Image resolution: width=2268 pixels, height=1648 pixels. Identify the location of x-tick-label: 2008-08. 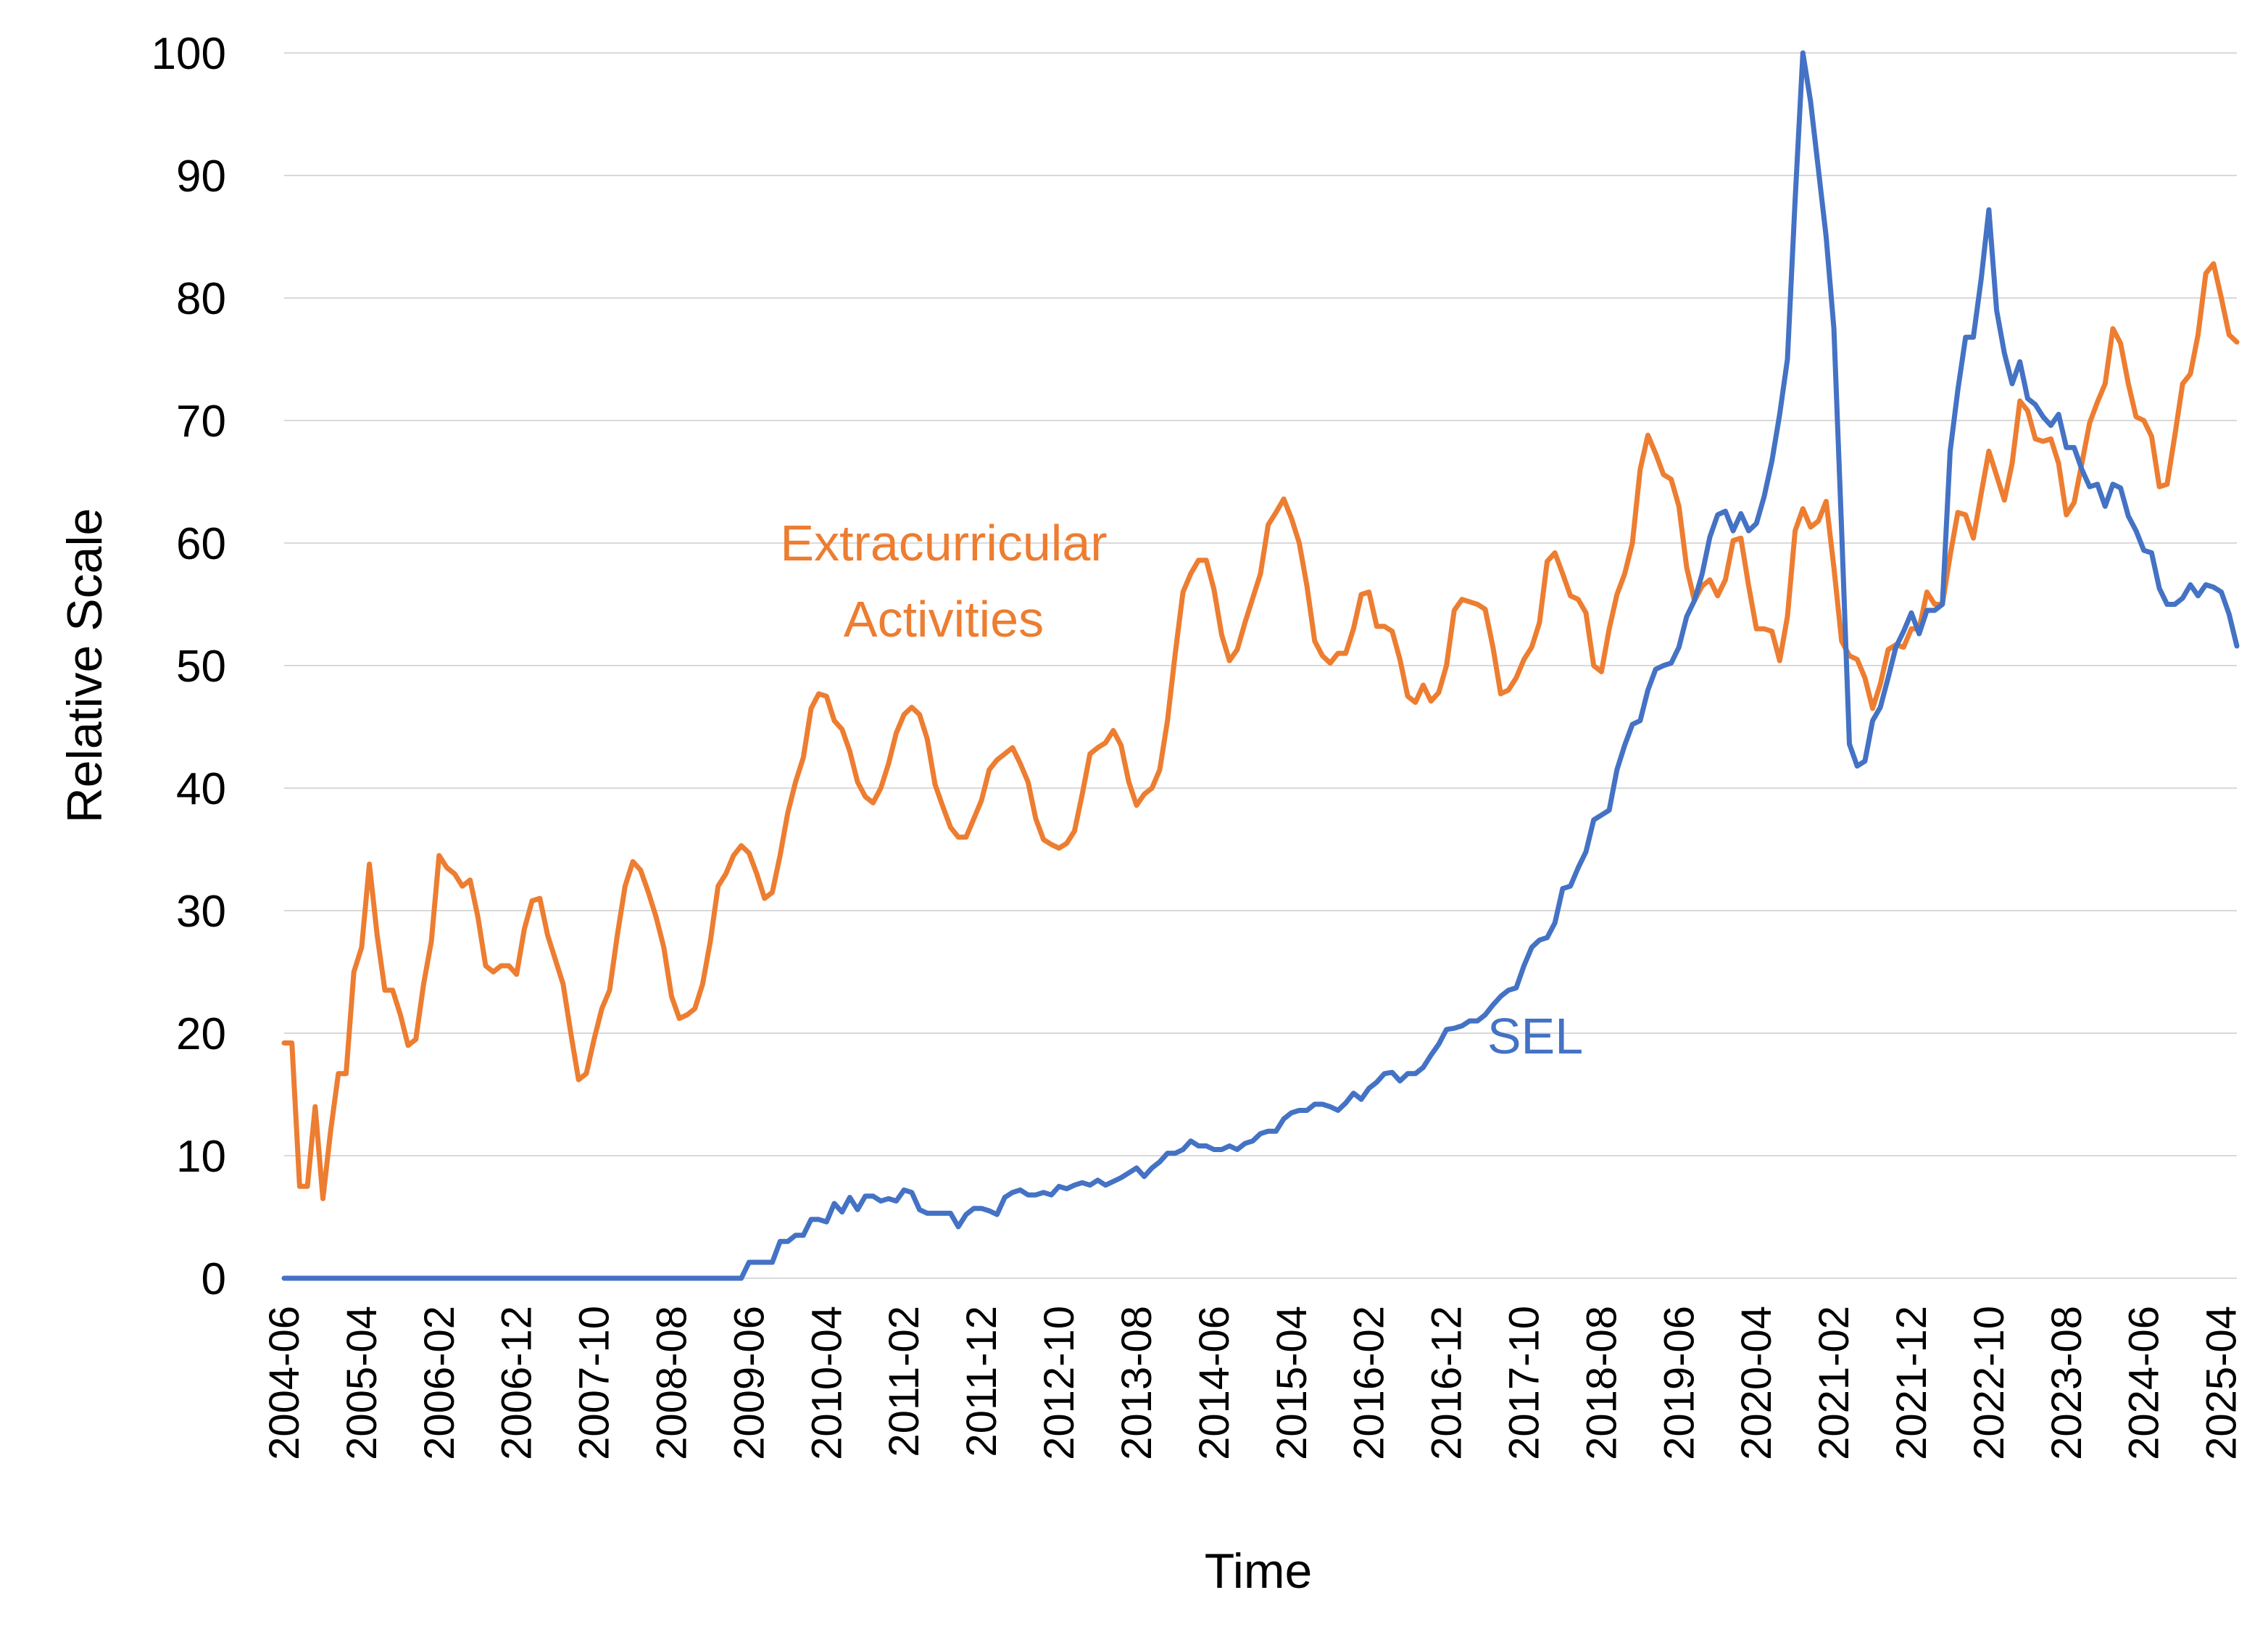
(672, 1383).